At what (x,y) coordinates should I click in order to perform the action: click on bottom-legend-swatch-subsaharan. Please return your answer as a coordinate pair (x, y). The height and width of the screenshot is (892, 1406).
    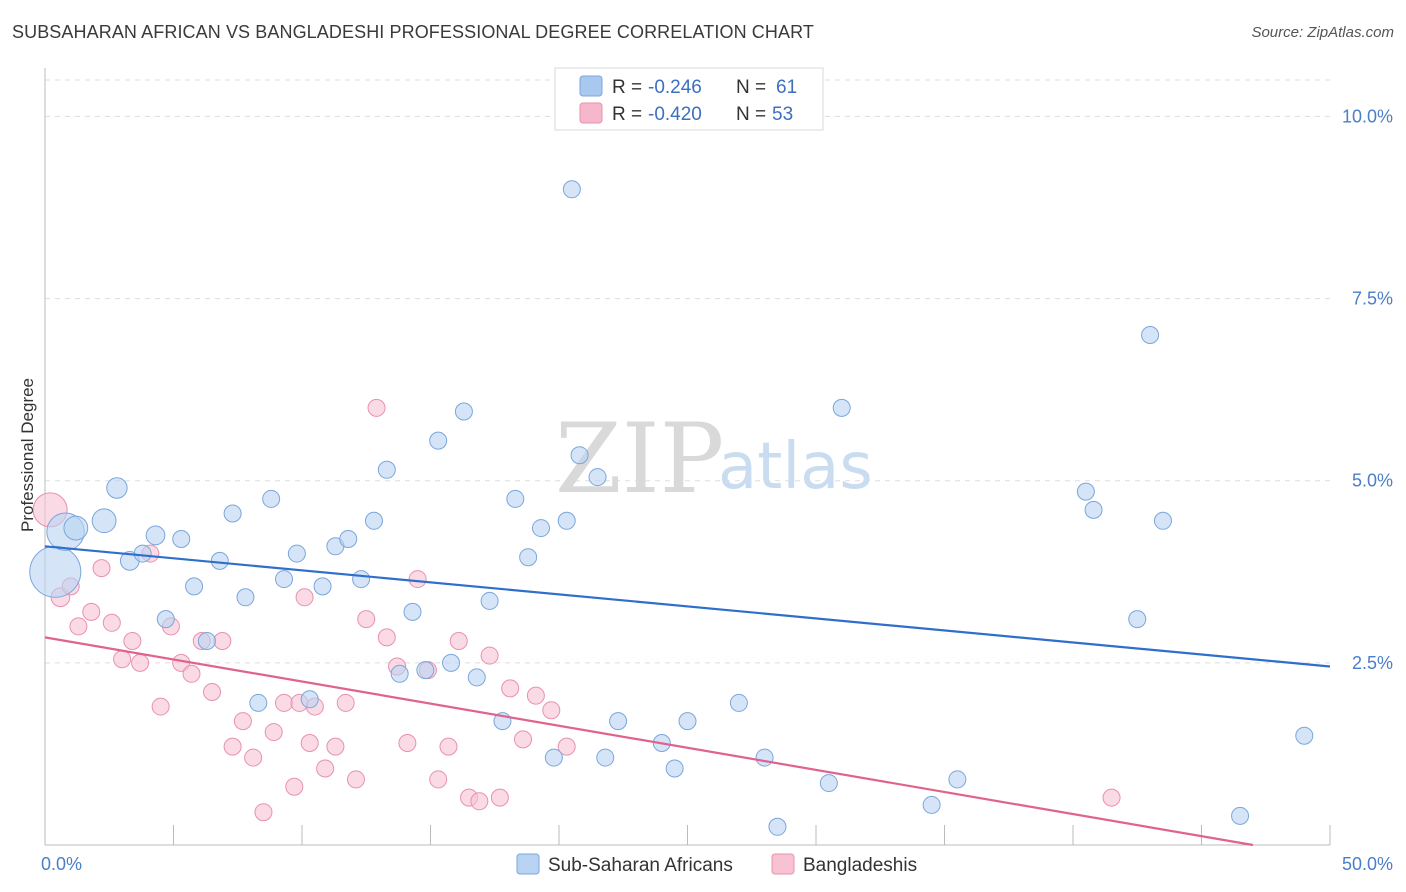
    Looking at the image, I should click on (528, 864).